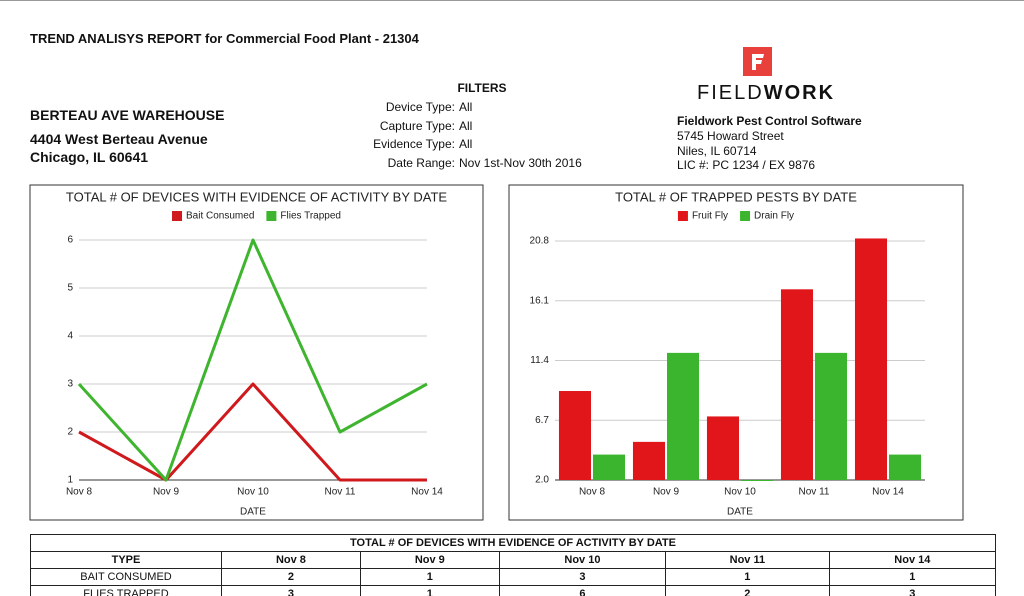  I want to click on logo-icon, so click(757, 61).